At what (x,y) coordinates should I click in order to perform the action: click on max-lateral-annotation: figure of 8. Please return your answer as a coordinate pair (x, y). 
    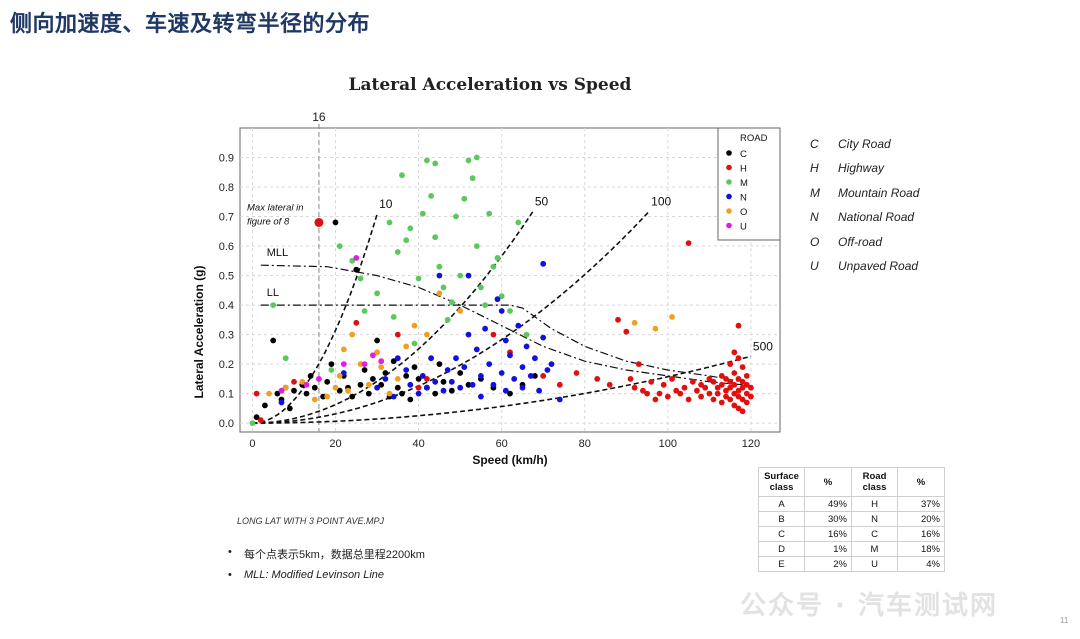
    Looking at the image, I should click on (268, 221).